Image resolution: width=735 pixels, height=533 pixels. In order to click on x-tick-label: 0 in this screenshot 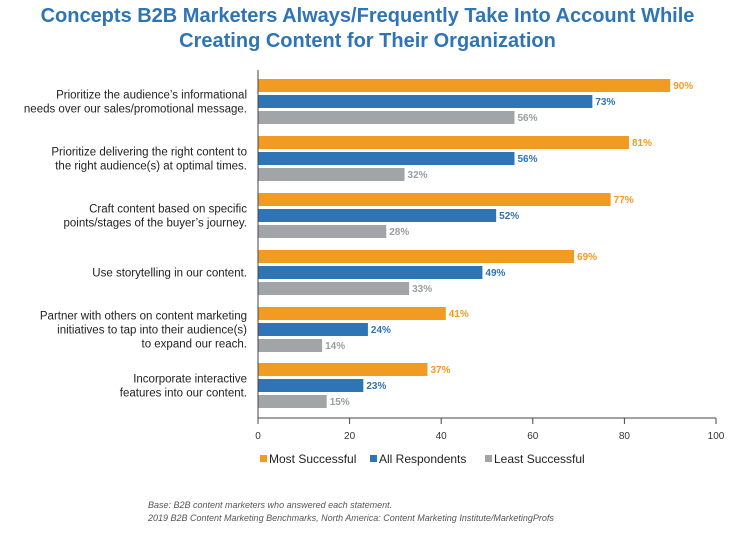, I will do `click(258, 436)`.